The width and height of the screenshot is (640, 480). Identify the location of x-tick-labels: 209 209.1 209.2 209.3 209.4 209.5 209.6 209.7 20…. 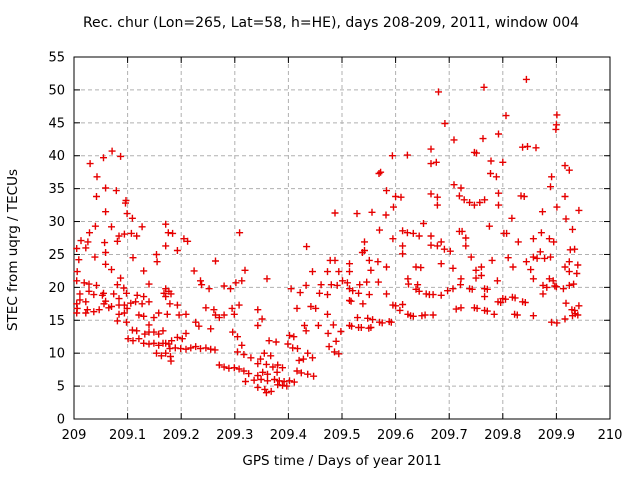
(342, 435).